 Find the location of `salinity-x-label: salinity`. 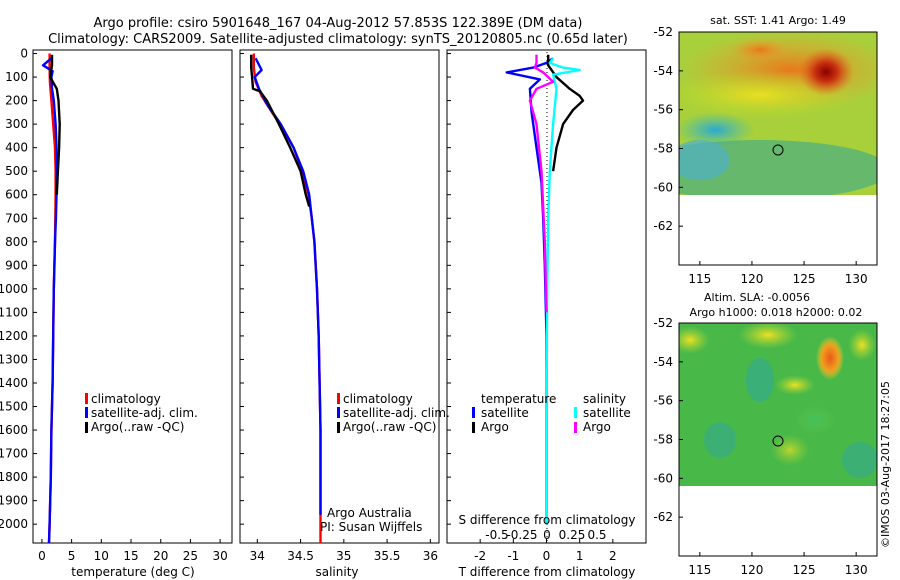

salinity-x-label: salinity is located at coordinates (336, 572).